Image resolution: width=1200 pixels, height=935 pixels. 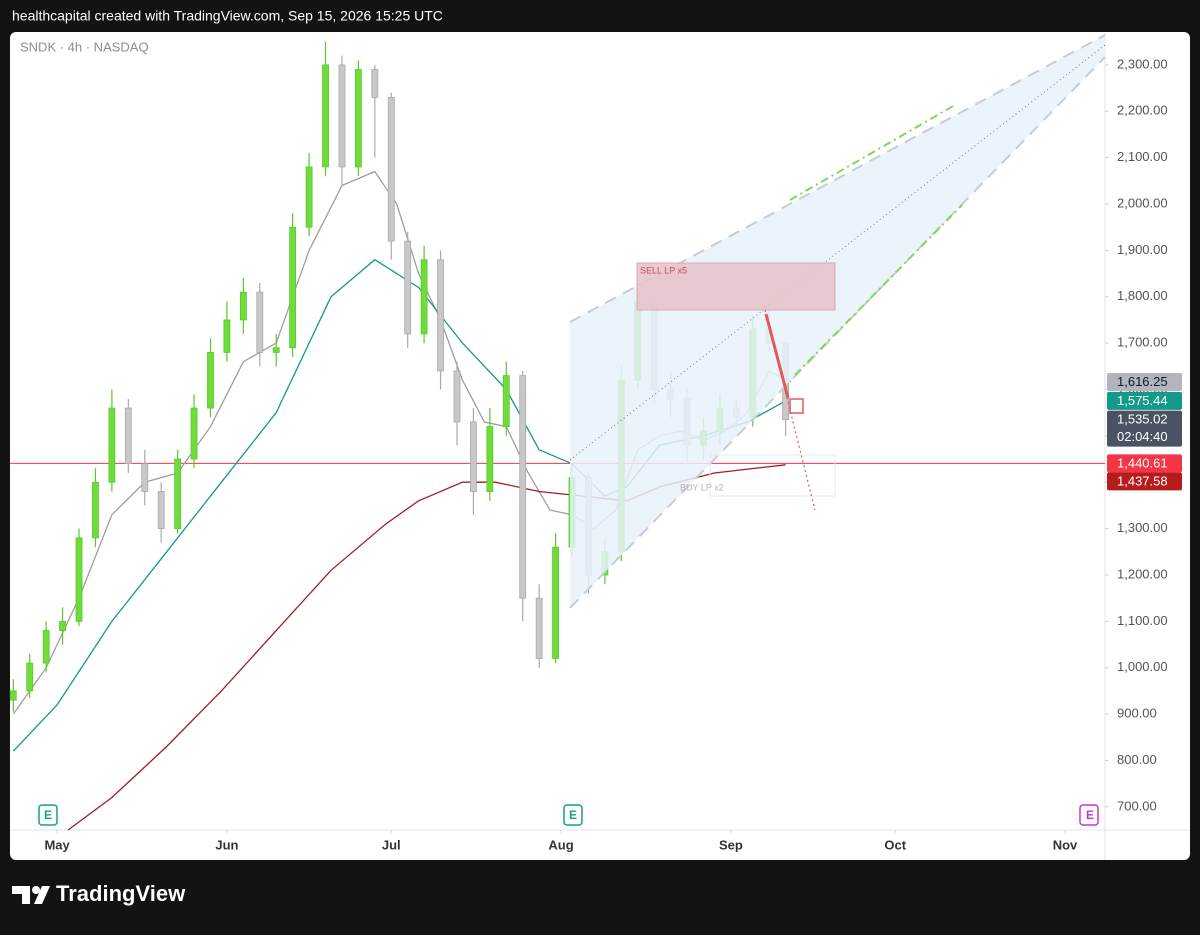 I want to click on y-tick-label: 800.00, so click(x=1137, y=759).